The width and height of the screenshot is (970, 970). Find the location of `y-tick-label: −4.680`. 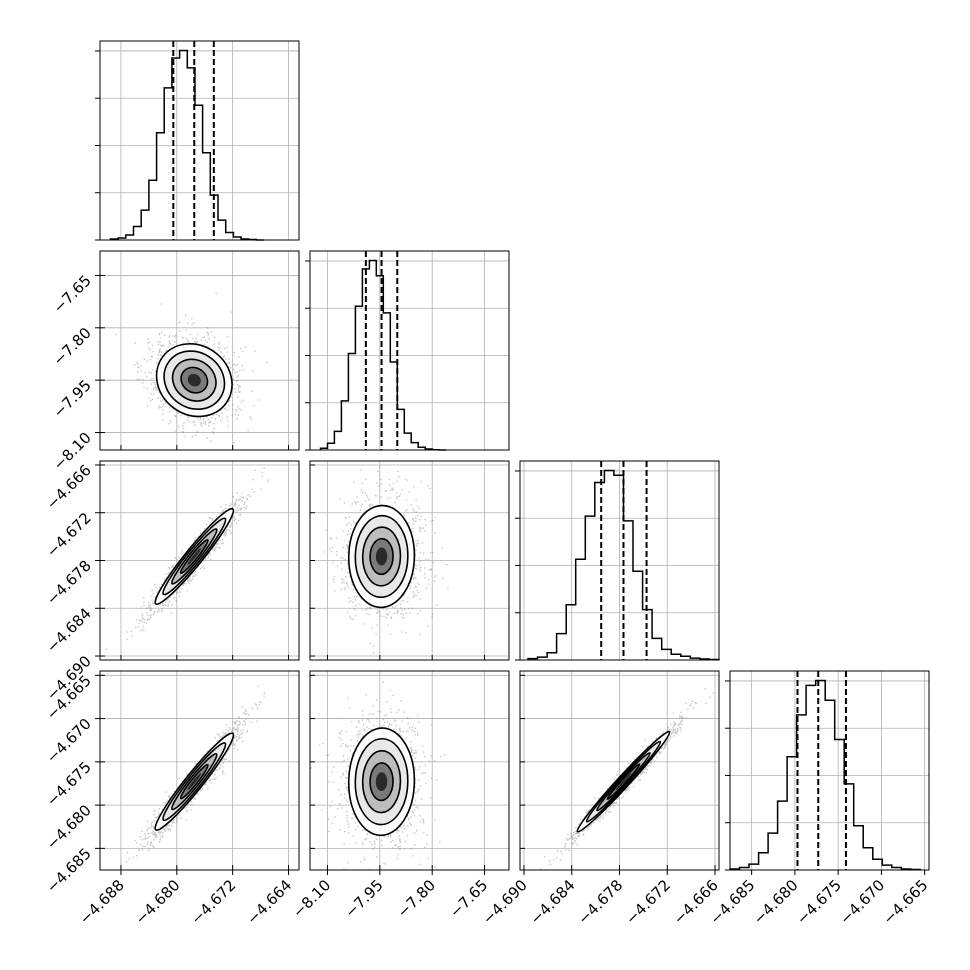

y-tick-label: −4.680 is located at coordinates (69, 827).